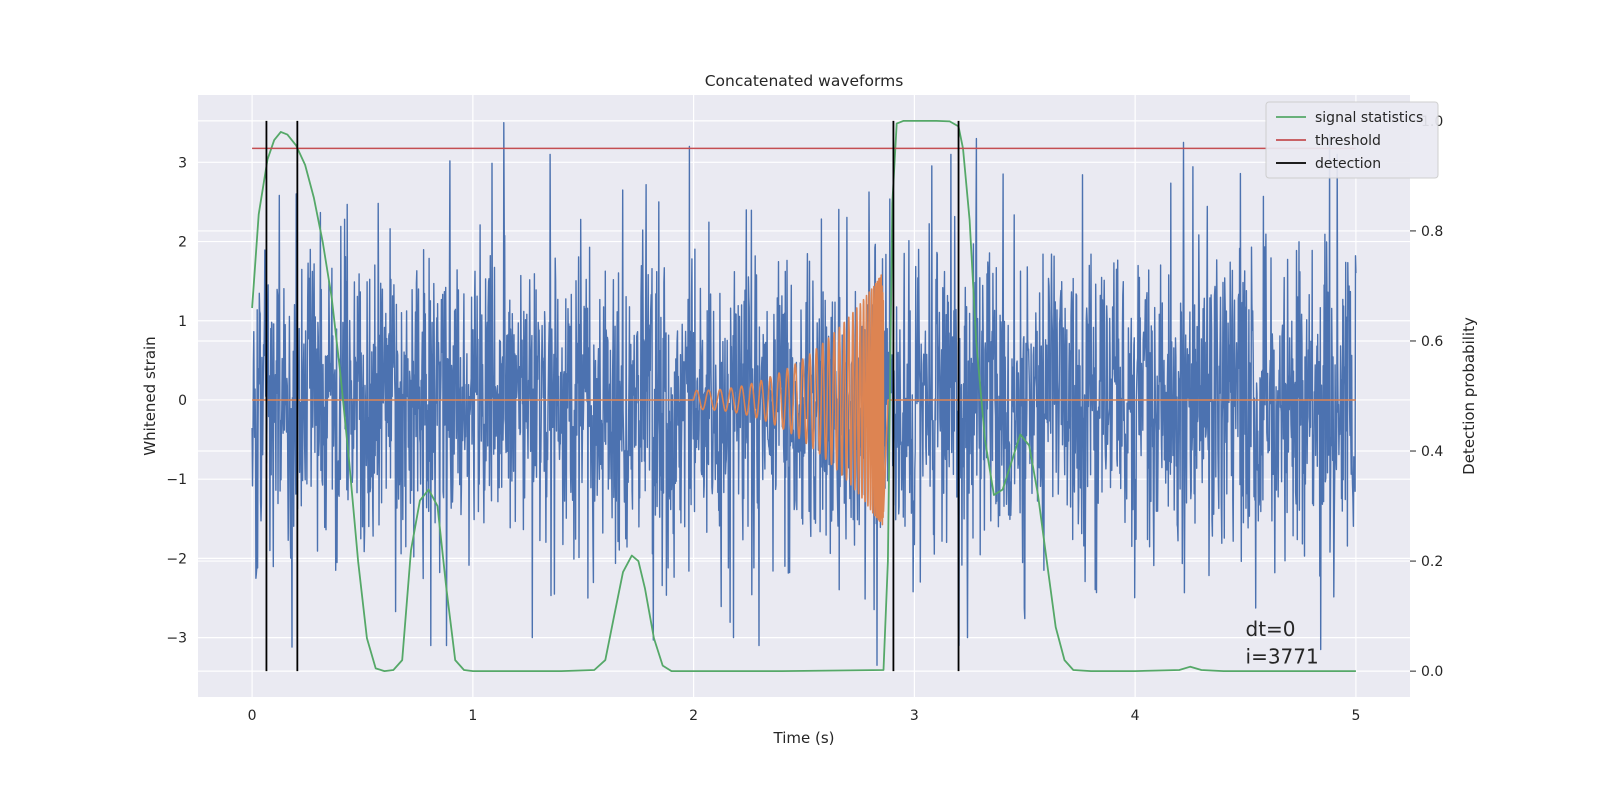 The height and width of the screenshot is (800, 1600). Describe the element at coordinates (1348, 141) in the screenshot. I see `legend-label: threshold` at that location.